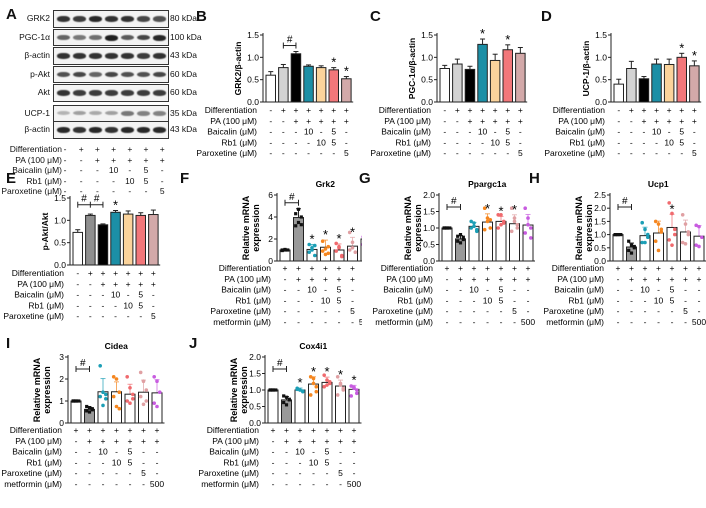 This screenshot has width=706, height=508. Describe the element at coordinates (408, 227) in the screenshot. I see `y-axis-label: Relative mRNA` at that location.